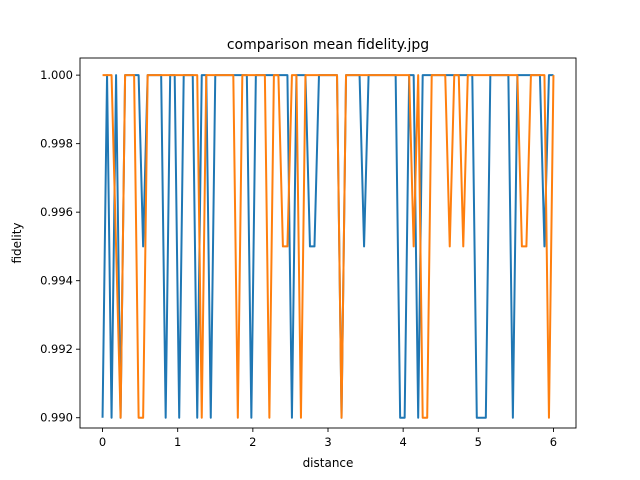 The width and height of the screenshot is (640, 480). I want to click on x-tick-label: 0, so click(102, 442).